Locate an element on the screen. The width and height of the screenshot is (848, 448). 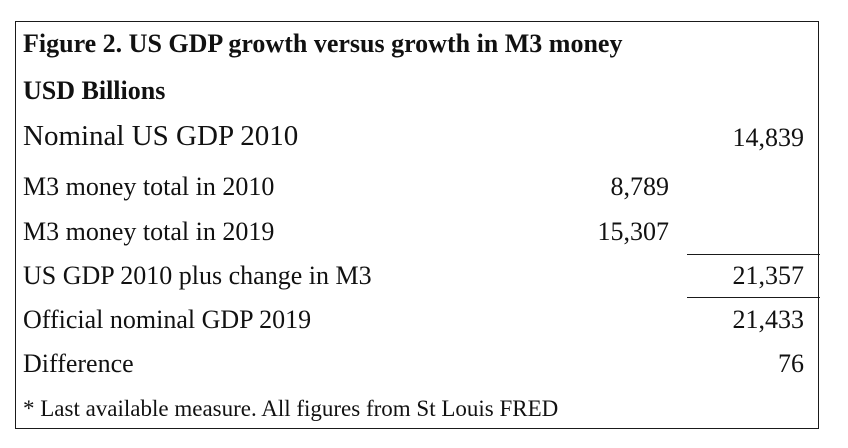
value-gdp-plus-m3: 21,357 is located at coordinates (768, 275).